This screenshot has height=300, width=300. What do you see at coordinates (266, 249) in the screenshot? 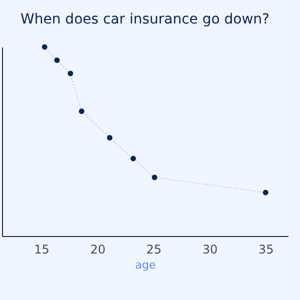
I see `x-tick-label: 35` at bounding box center [266, 249].